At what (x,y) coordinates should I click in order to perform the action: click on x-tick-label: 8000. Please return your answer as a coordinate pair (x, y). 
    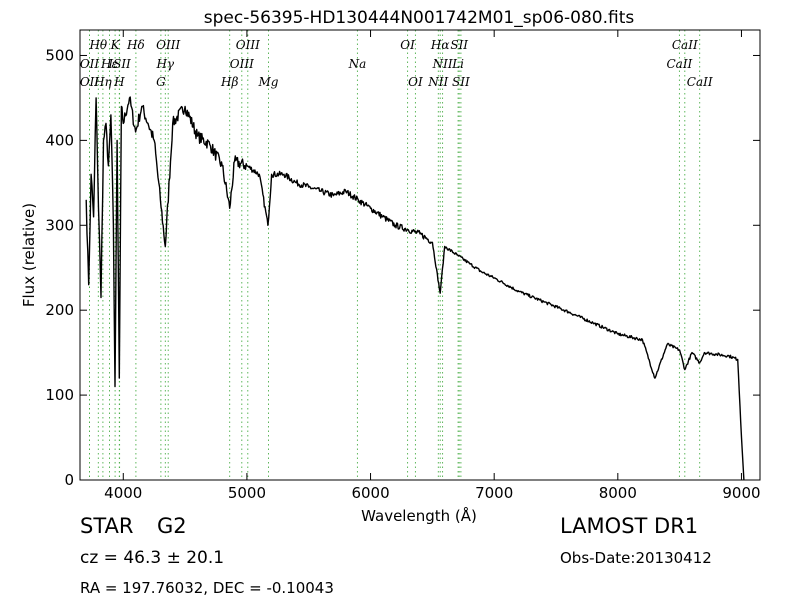
    Looking at the image, I should click on (618, 493).